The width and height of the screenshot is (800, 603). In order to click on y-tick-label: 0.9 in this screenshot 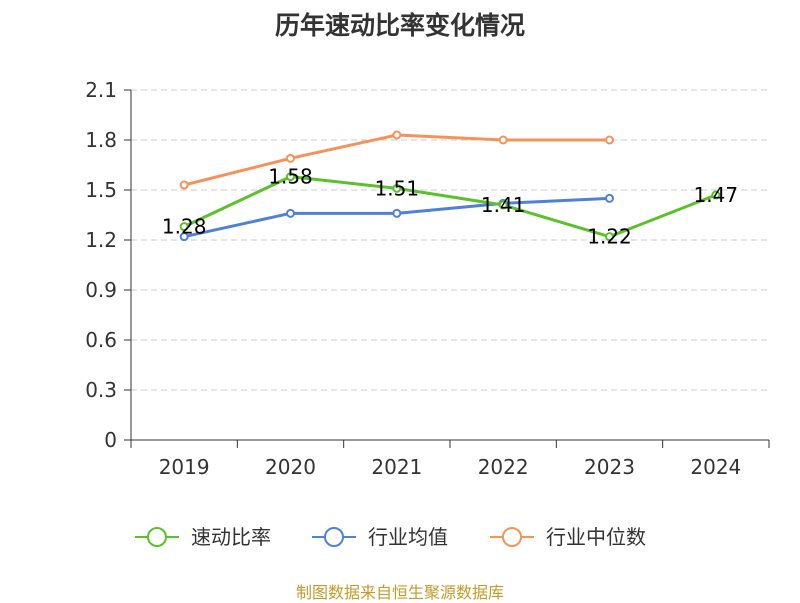, I will do `click(101, 290)`.